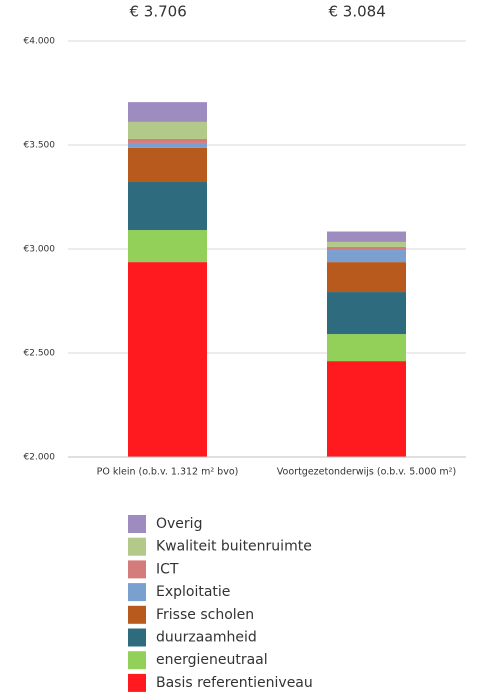 The width and height of the screenshot is (480, 700). Describe the element at coordinates (366, 472) in the screenshot. I see `x-tick-label: Voortgezetonderwijs (o.b.v. 5.000 m²)` at that location.